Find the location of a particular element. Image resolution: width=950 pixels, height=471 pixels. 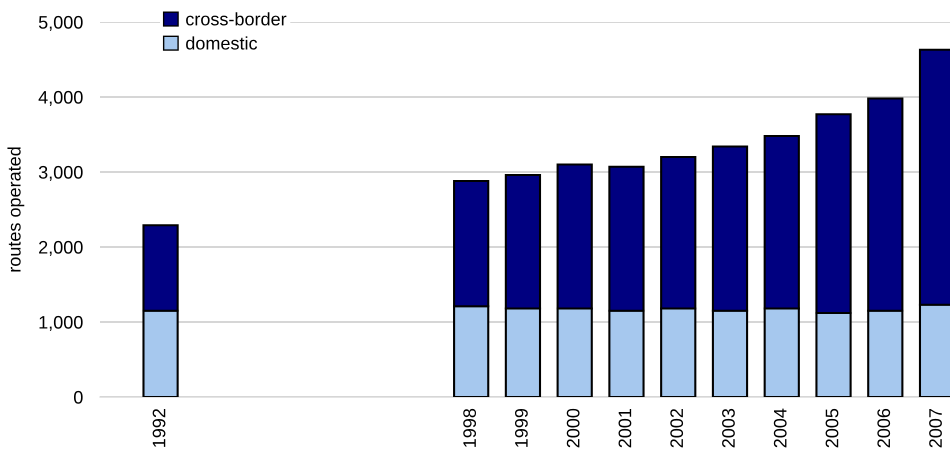

x-tick-label: 2007 is located at coordinates (935, 428).